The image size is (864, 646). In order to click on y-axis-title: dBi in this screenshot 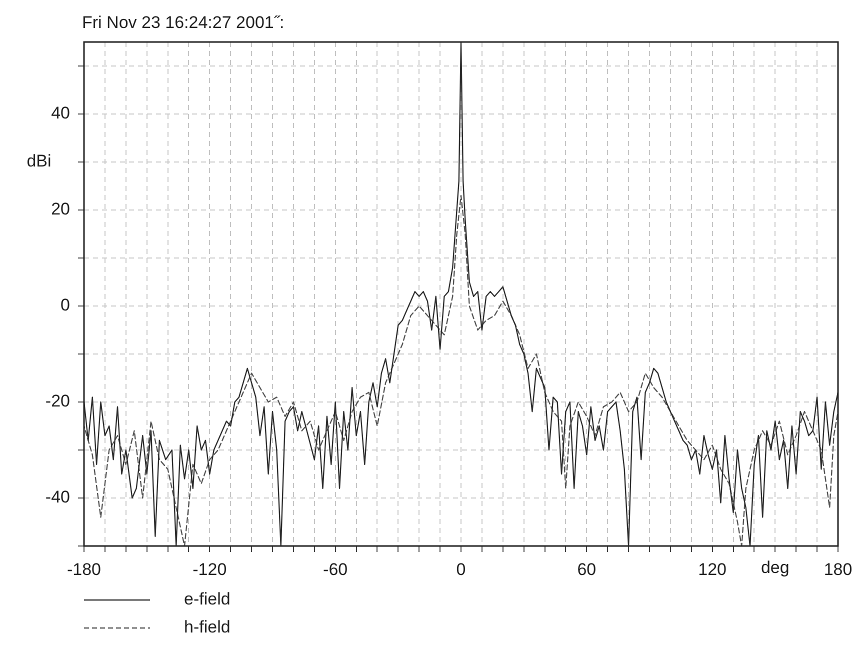, I will do `click(39, 161)`.